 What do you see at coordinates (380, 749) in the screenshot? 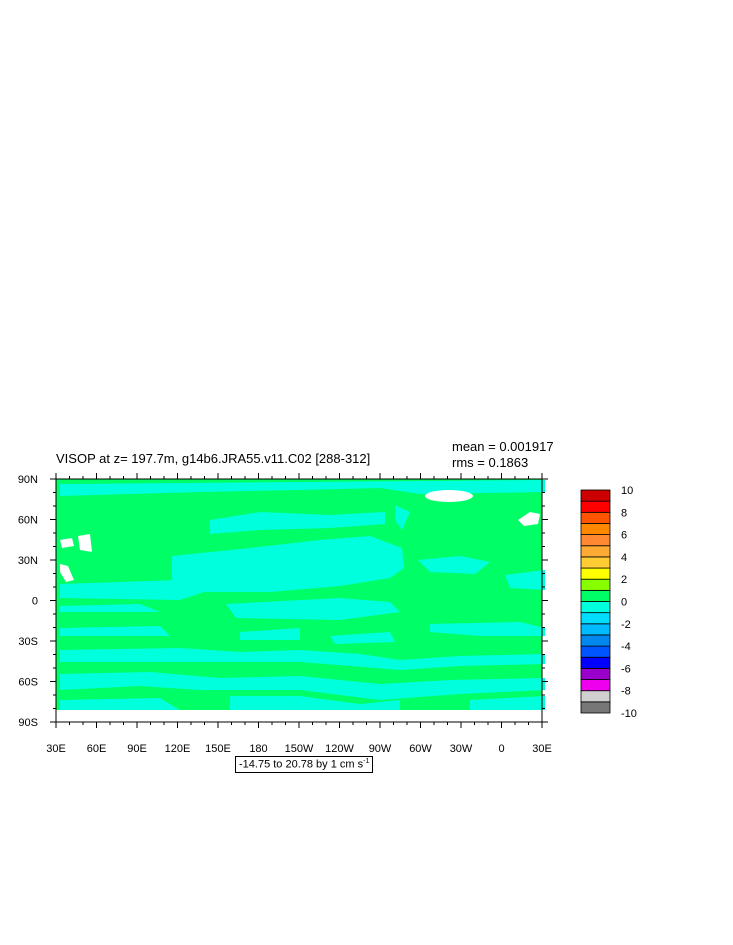
I see `x-tick-label: 90W` at bounding box center [380, 749].